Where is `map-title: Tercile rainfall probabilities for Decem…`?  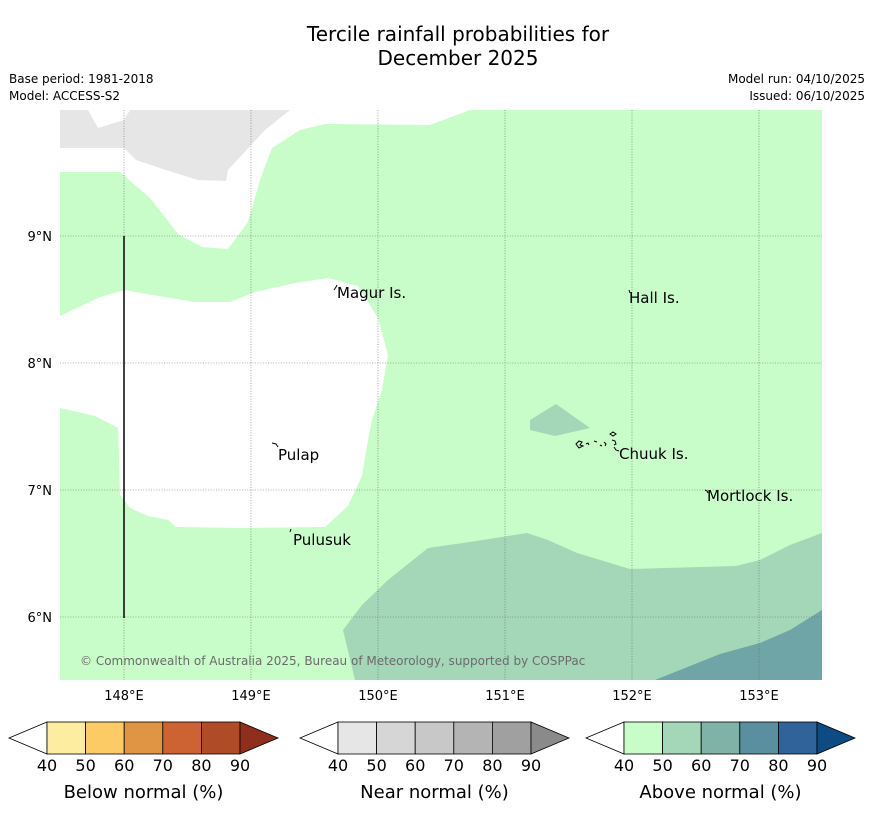 map-title: Tercile rainfall probabilities for Decem… is located at coordinates (436, 46).